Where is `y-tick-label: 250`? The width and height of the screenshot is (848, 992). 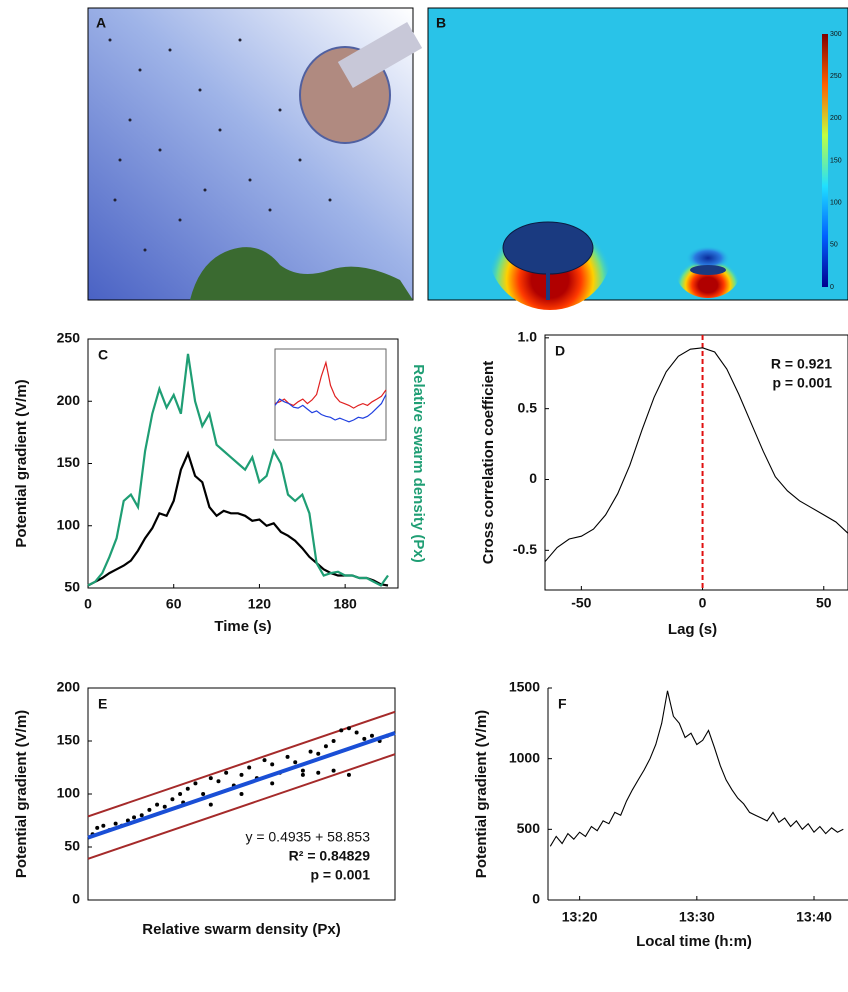
y-tick-label: 250 is located at coordinates (69, 338).